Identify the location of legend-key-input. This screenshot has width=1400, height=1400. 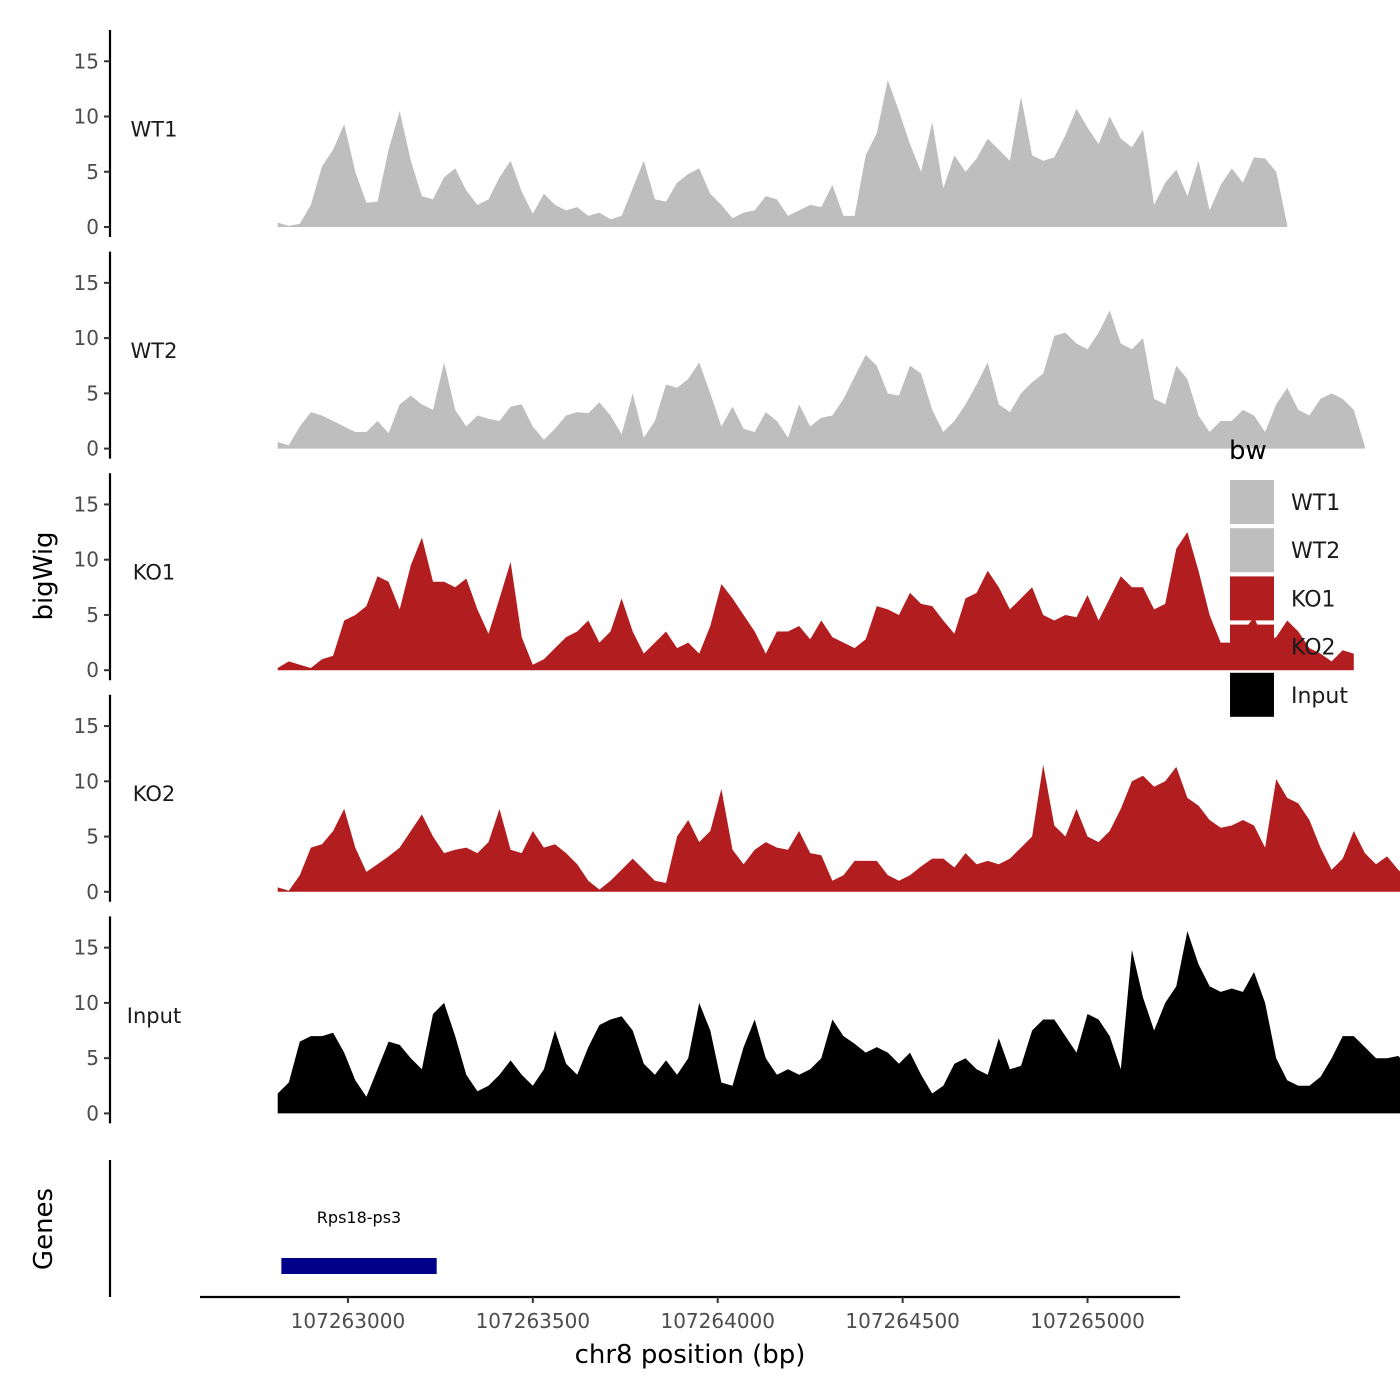
(1252, 694).